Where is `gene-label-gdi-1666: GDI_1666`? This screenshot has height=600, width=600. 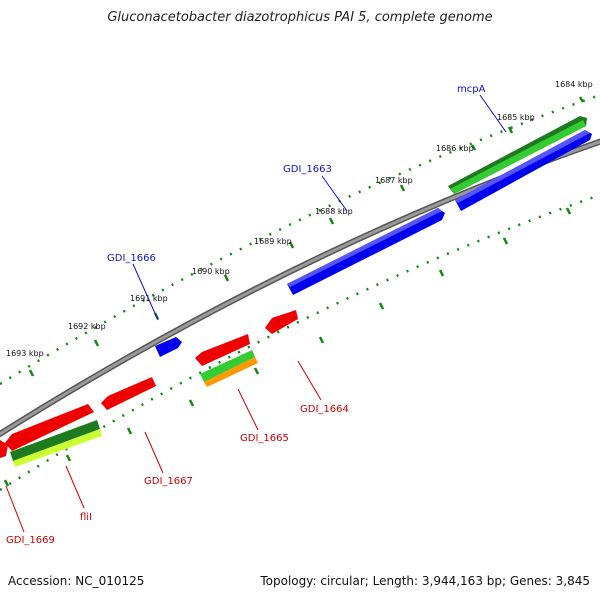 gene-label-gdi-1666: GDI_1666 is located at coordinates (131, 258).